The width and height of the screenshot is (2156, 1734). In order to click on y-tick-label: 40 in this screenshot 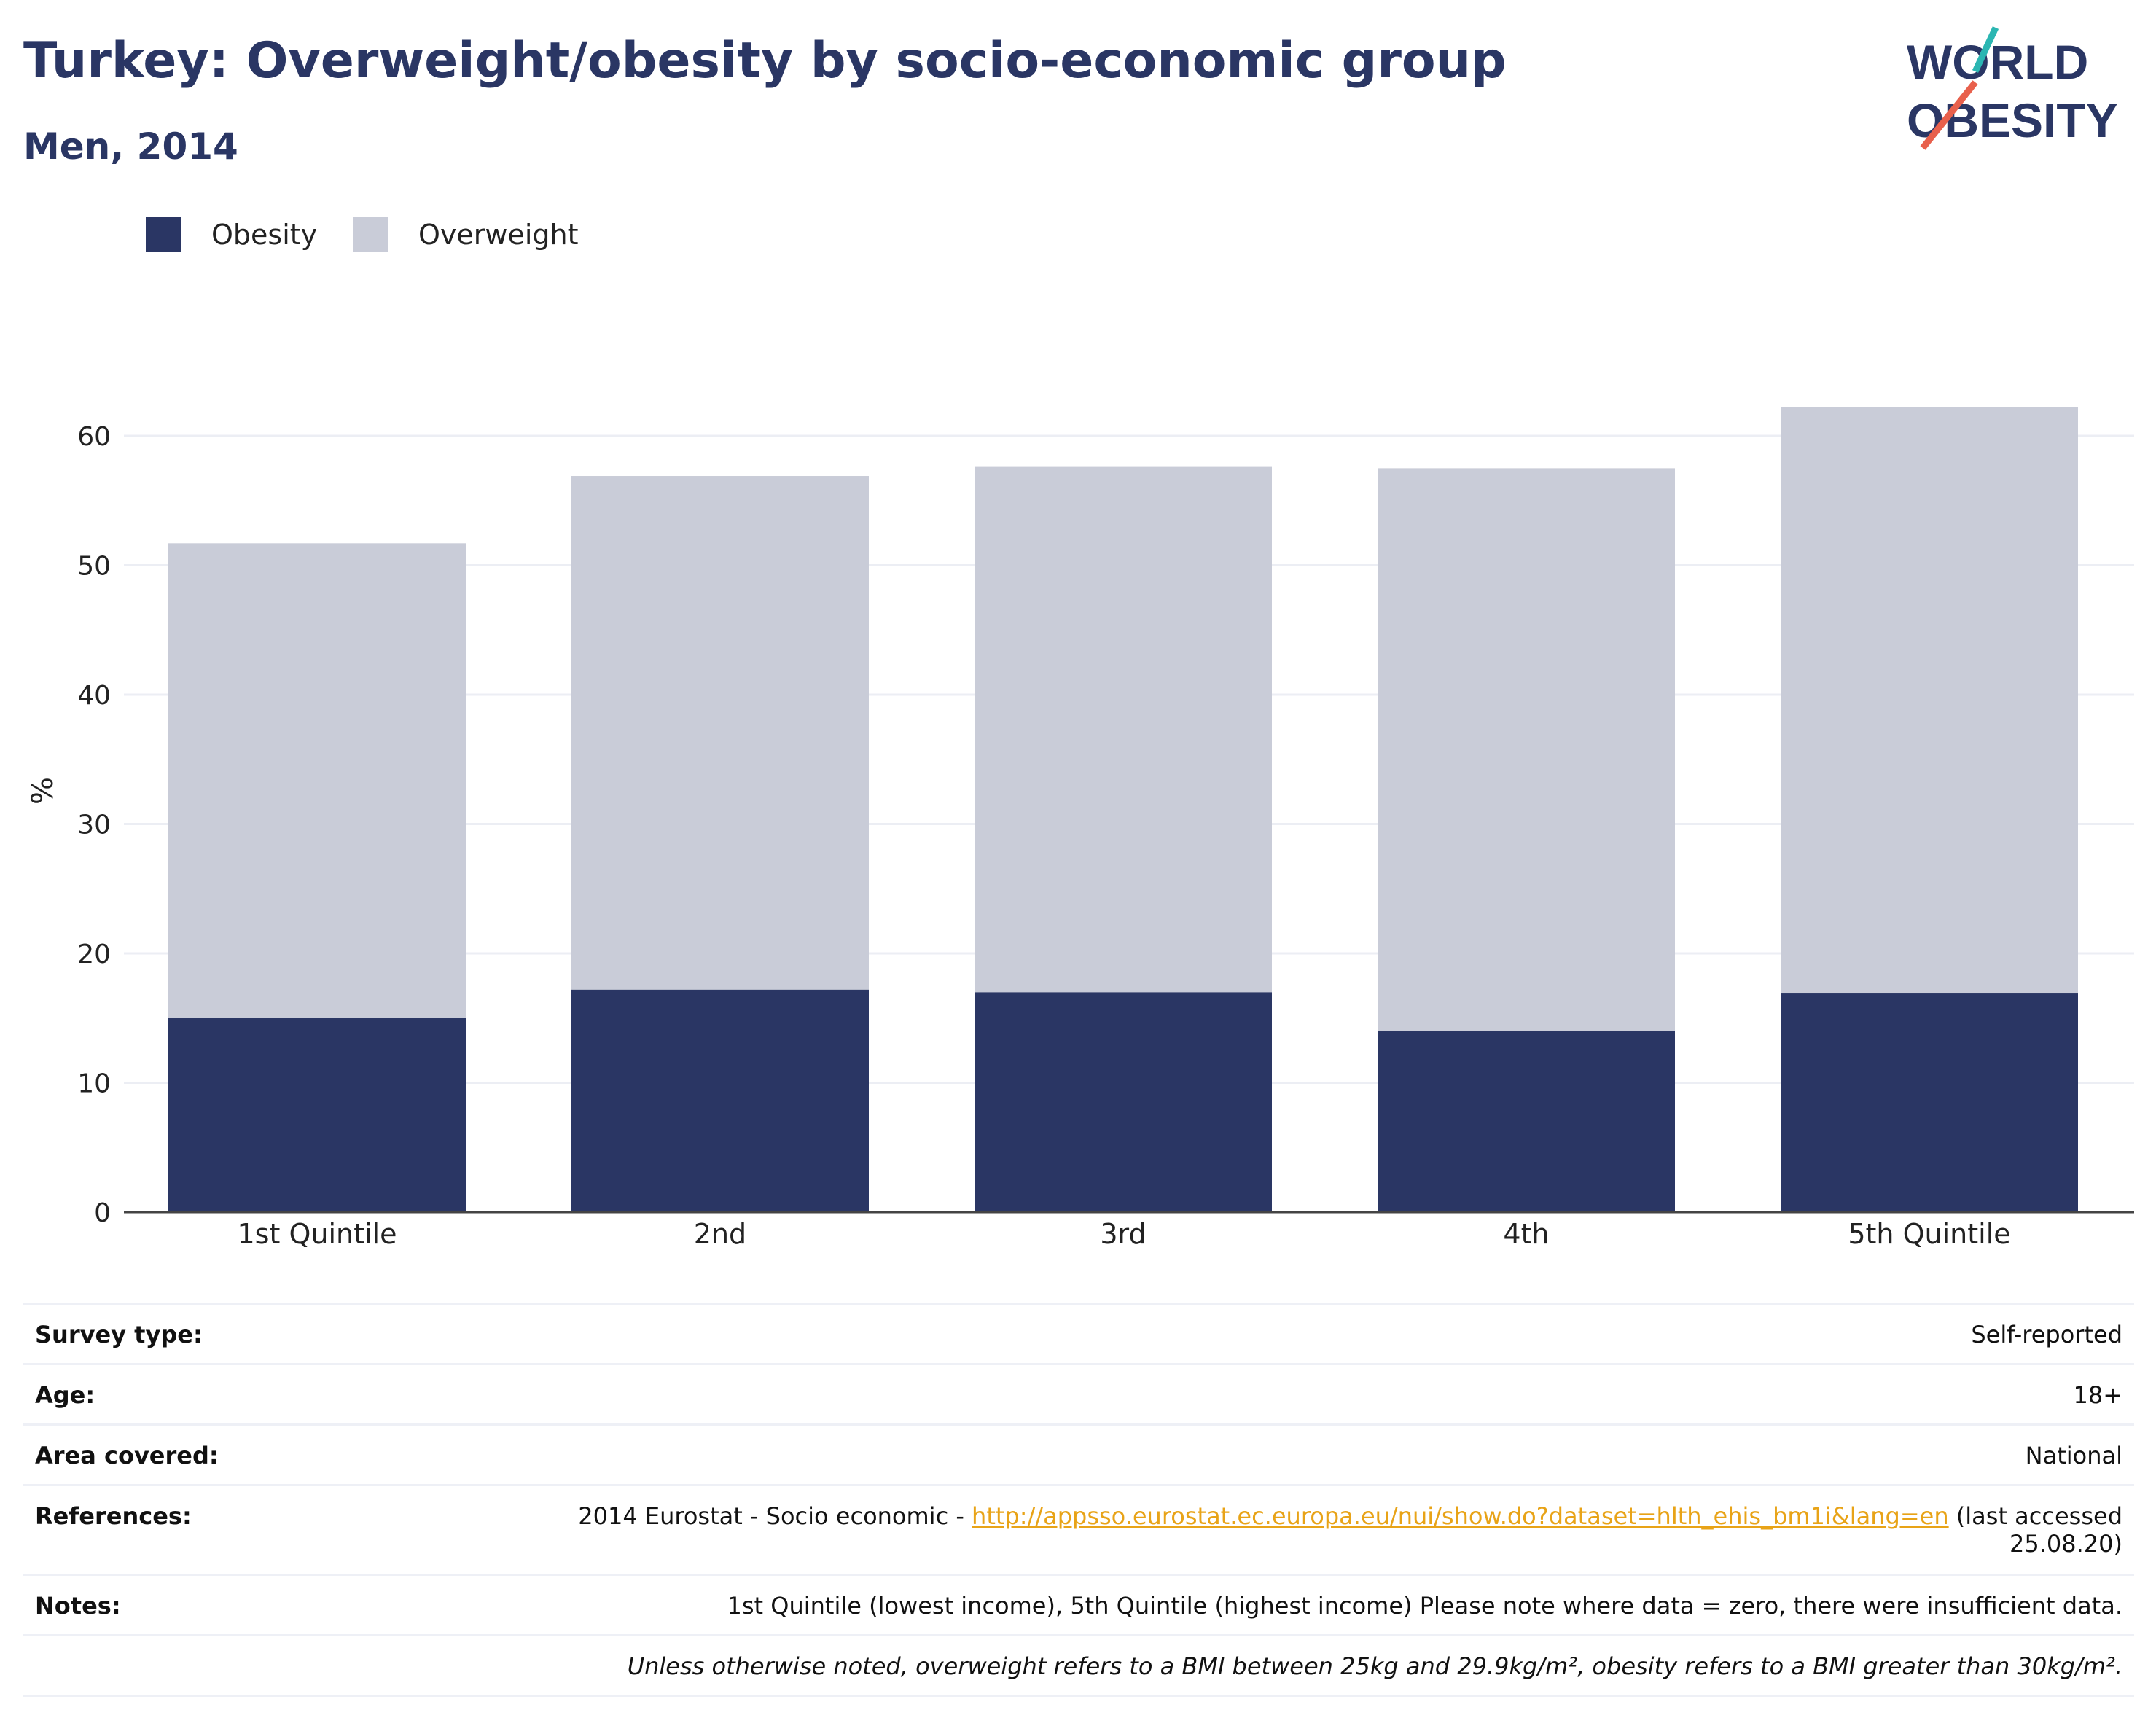, I will do `click(94, 696)`.